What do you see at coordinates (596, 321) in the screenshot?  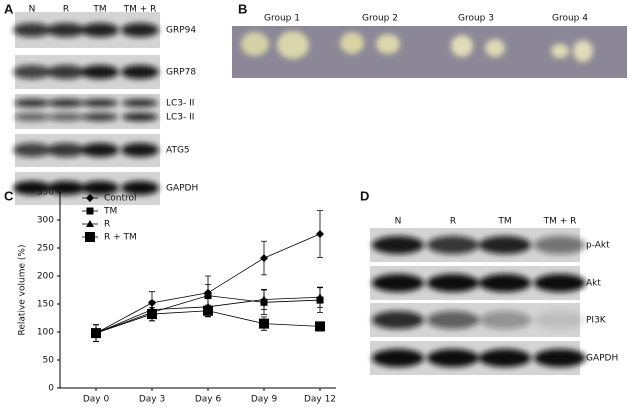 I see `protein-label: PI3K` at bounding box center [596, 321].